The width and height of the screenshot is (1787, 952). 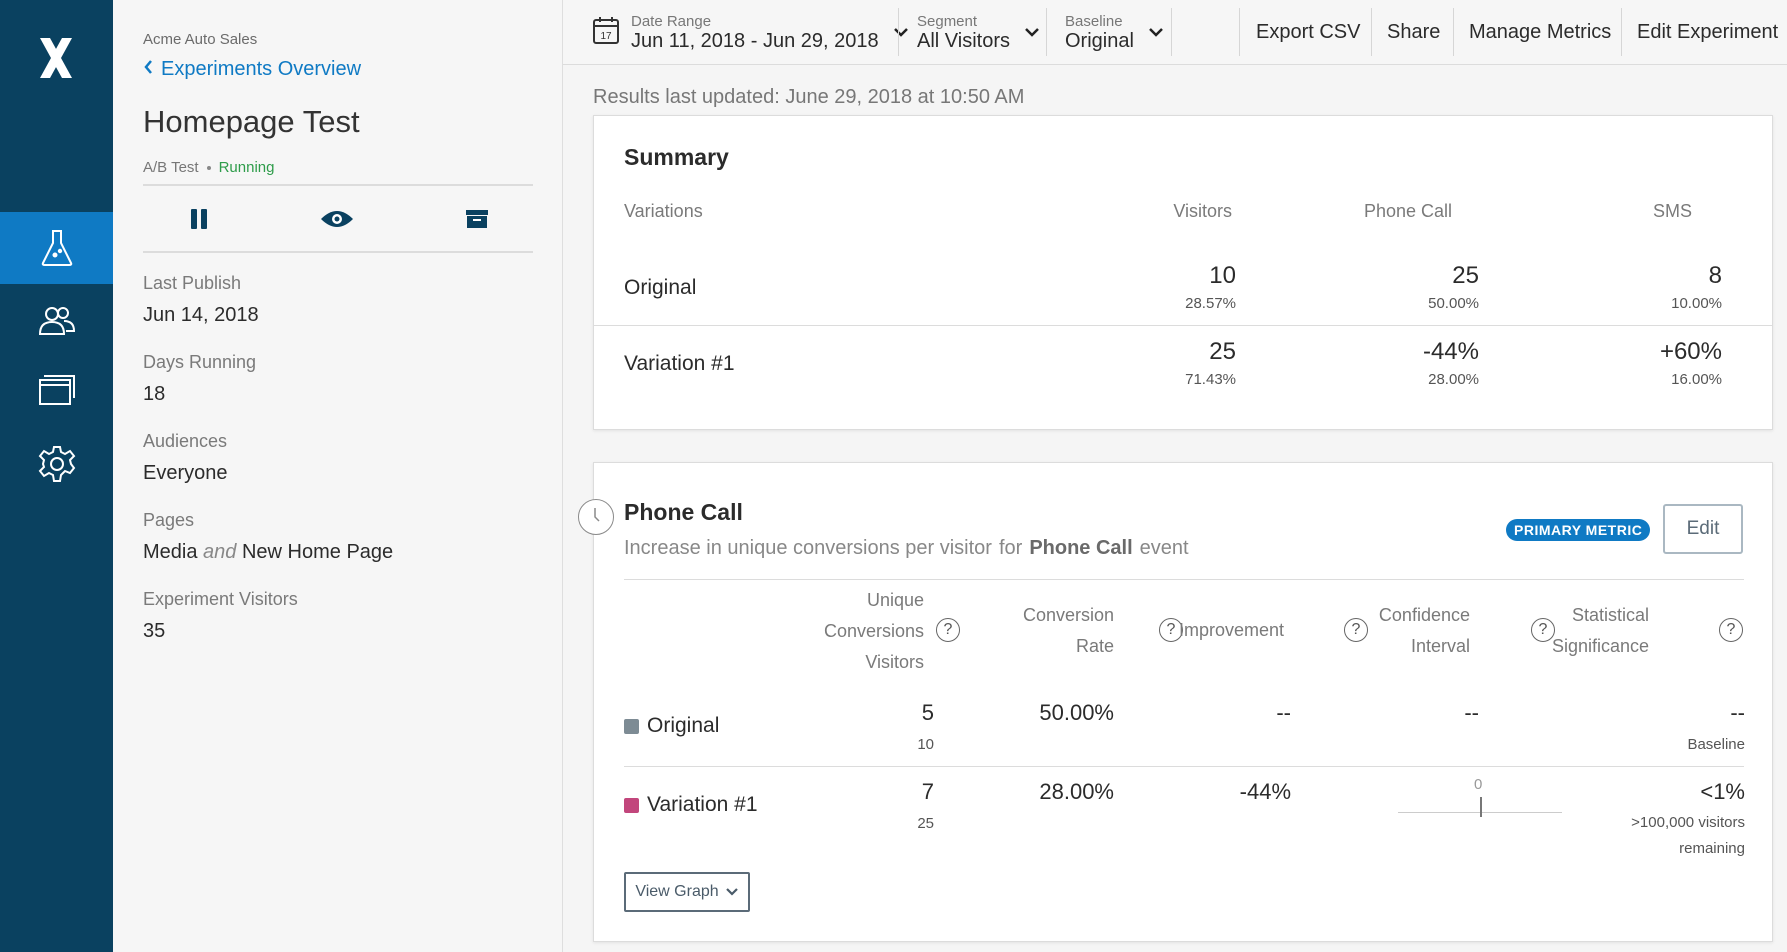 What do you see at coordinates (261, 69) in the screenshot?
I see `back-link-label: Experiments Overview` at bounding box center [261, 69].